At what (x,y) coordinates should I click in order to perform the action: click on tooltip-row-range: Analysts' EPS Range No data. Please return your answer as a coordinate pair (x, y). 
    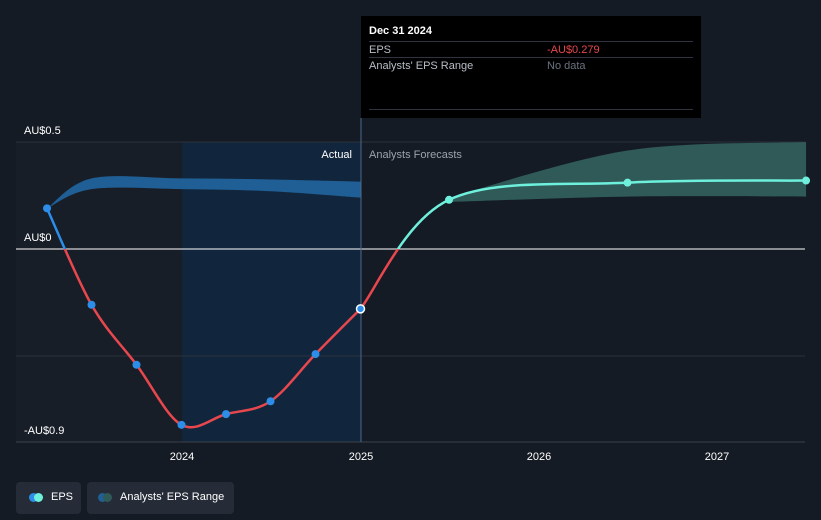
    Looking at the image, I should click on (531, 65).